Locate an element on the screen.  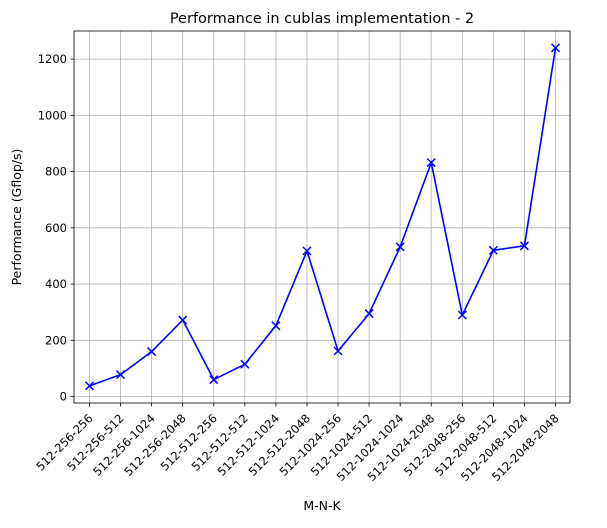
y-tick-label: 200 is located at coordinates (56, 340).